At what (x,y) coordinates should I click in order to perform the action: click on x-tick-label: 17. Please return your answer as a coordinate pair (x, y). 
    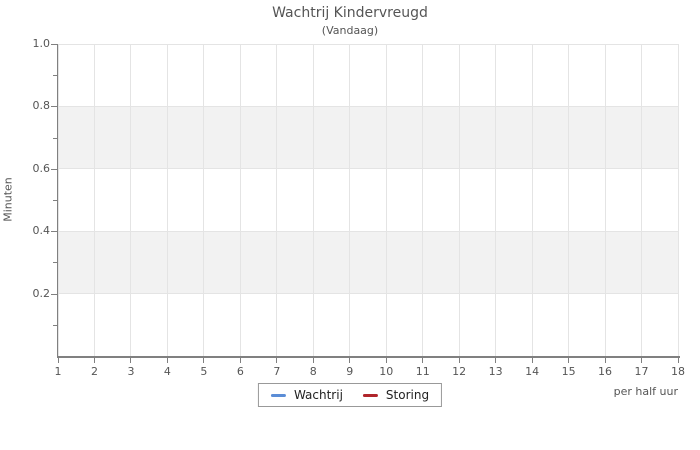
    Looking at the image, I should click on (641, 371).